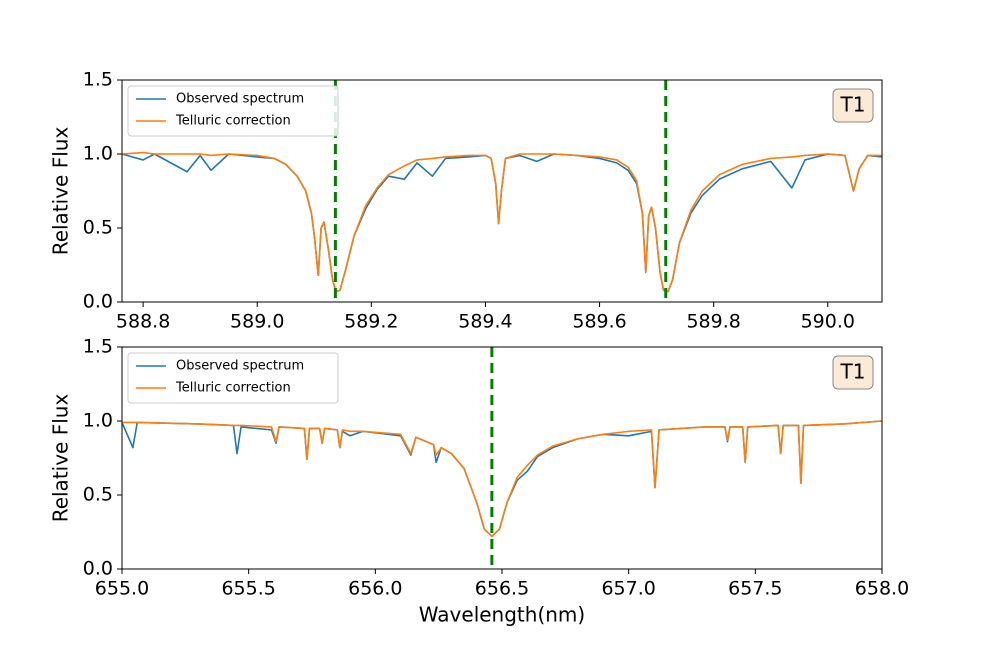 This screenshot has width=981, height=654. Describe the element at coordinates (882, 589) in the screenshot. I see `x-tick-label: 658.0` at that location.